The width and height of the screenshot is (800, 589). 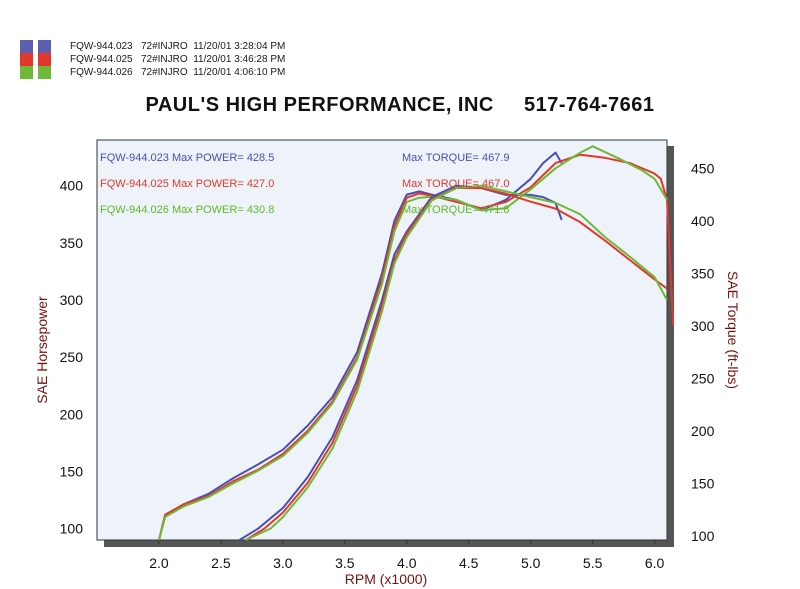 What do you see at coordinates (159, 563) in the screenshot?
I see `x-tick-label: 2.0` at bounding box center [159, 563].